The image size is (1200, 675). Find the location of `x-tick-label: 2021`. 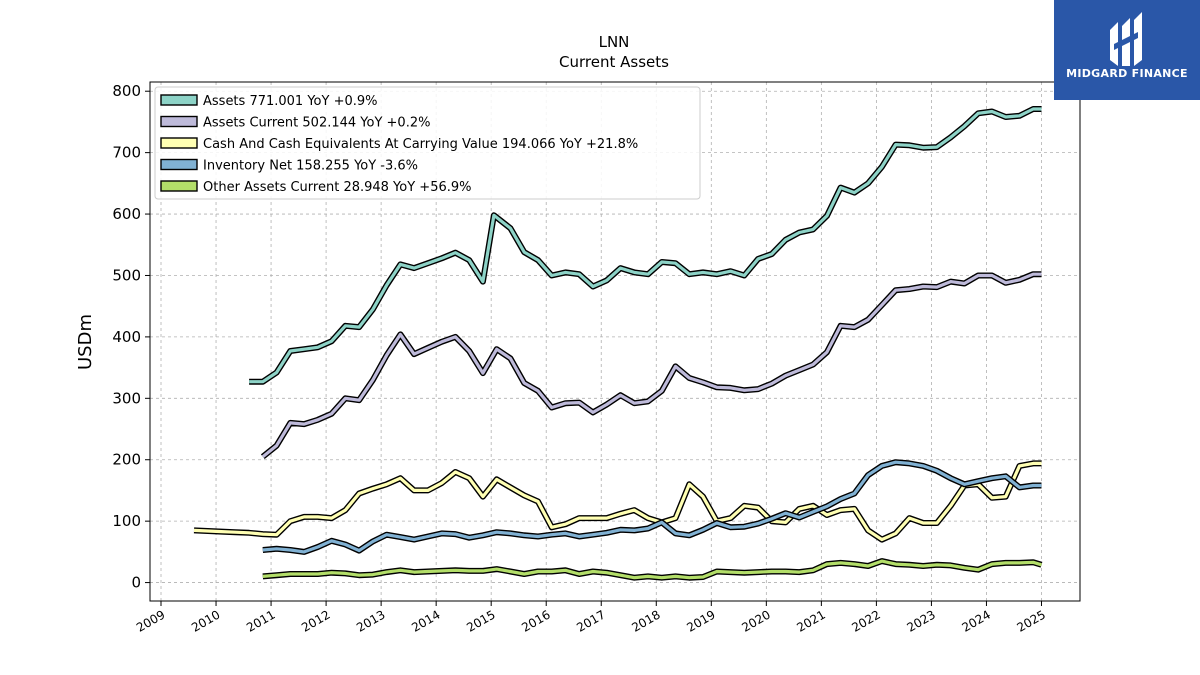

x-tick-label: 2021 is located at coordinates (810, 620).